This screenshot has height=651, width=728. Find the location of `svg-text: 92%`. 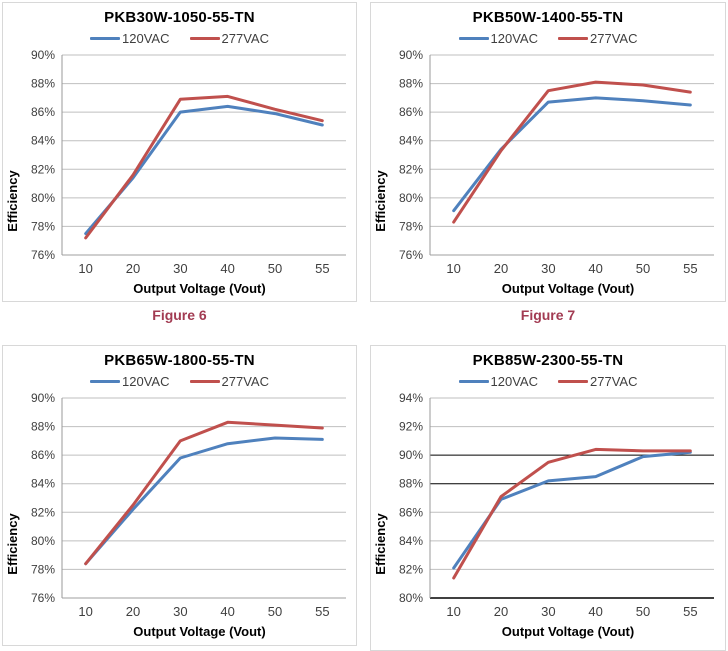

svg-text: 92% is located at coordinates (411, 427).